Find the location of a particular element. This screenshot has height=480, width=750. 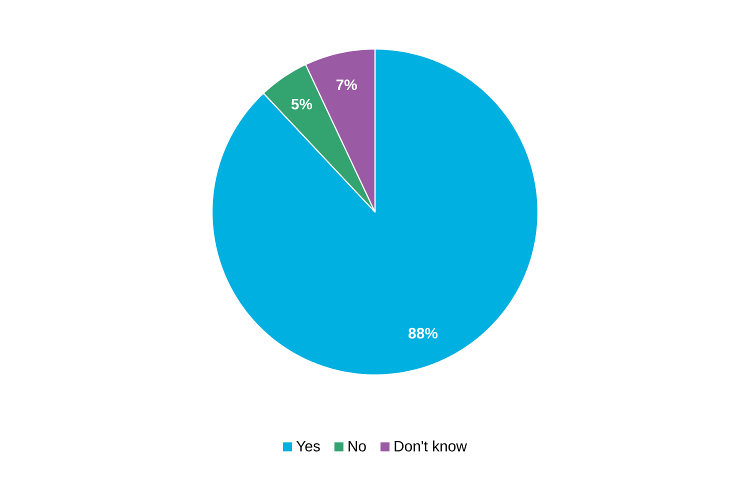

legend-label: No is located at coordinates (357, 446).